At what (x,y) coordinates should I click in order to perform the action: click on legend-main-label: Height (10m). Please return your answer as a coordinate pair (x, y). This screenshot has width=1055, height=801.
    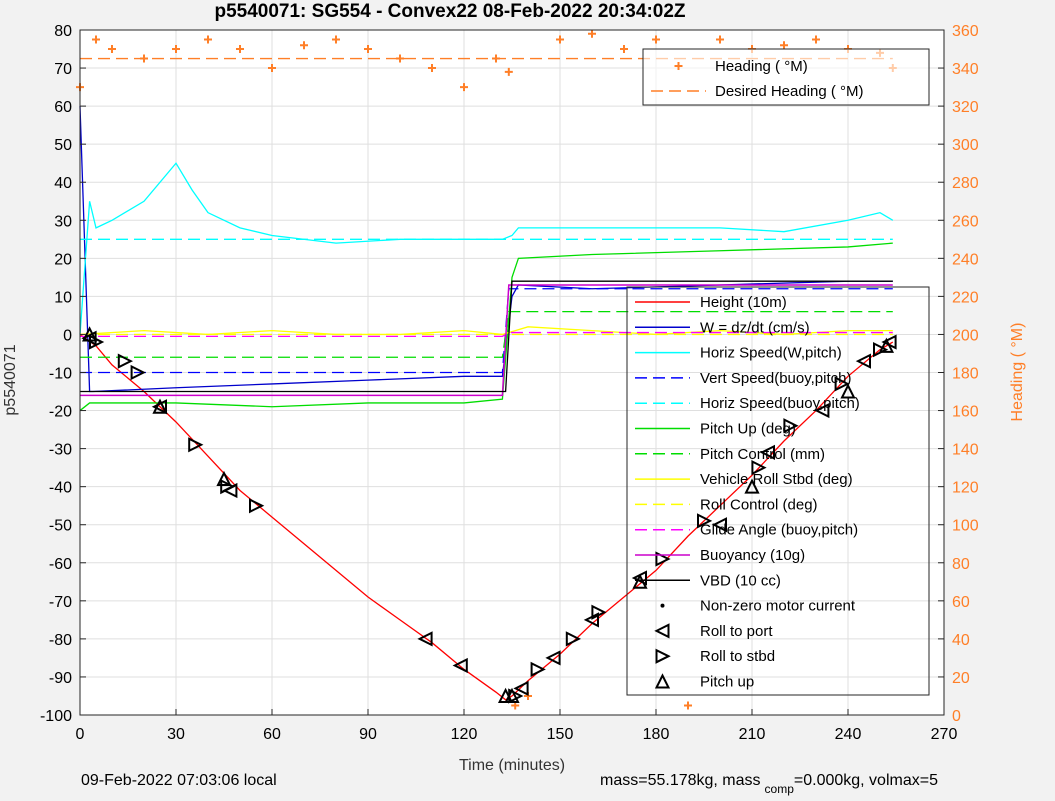
    Looking at the image, I should click on (743, 302).